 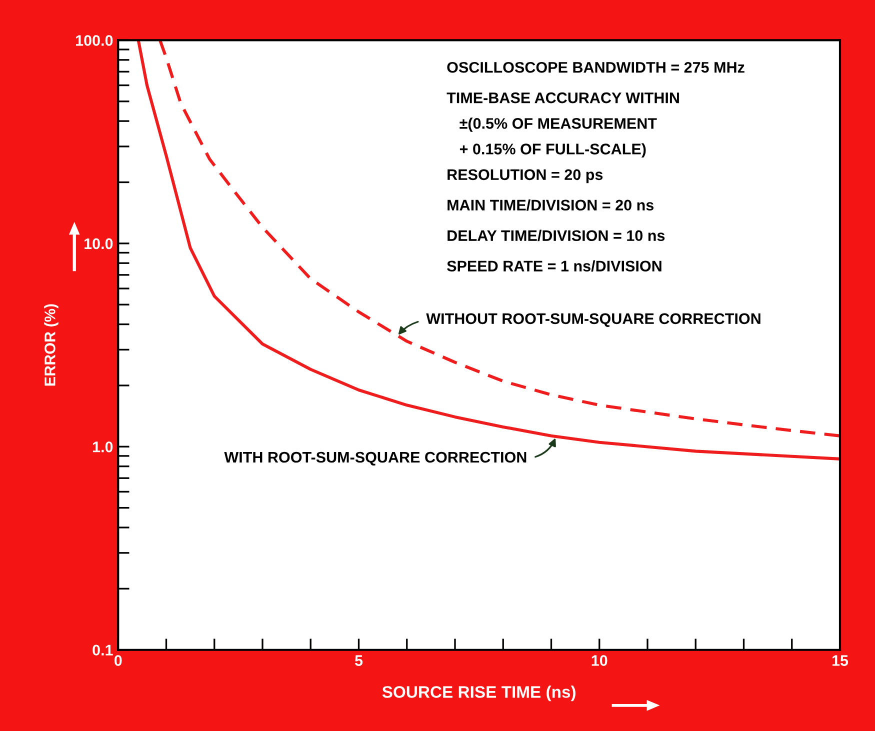 What do you see at coordinates (551, 205) in the screenshot?
I see `annotation: MAIN TIME/DIVISION = 20 ns` at bounding box center [551, 205].